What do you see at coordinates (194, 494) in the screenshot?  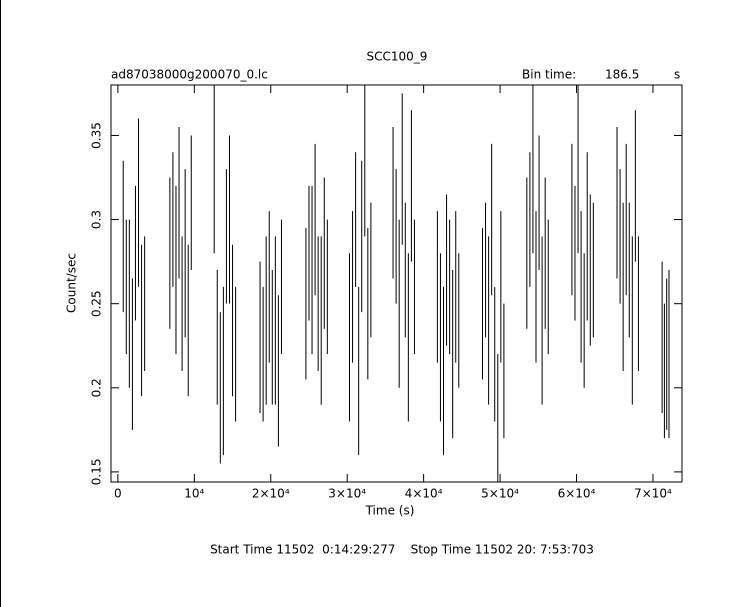 I see `x-tick-label: 10⁴` at bounding box center [194, 494].